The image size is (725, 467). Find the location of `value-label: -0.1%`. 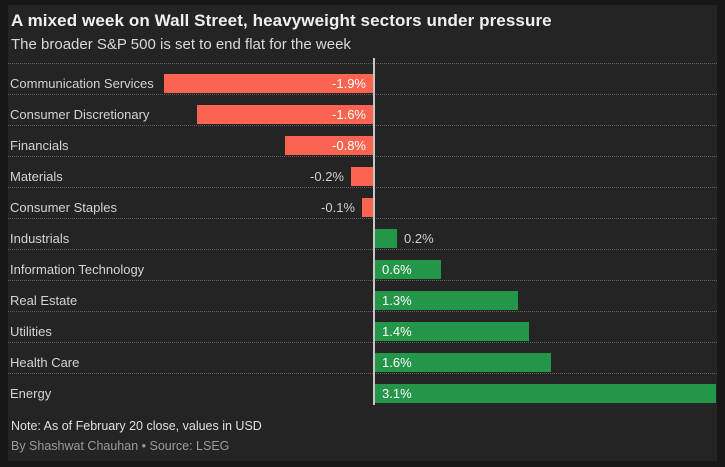

value-label: -0.1% is located at coordinates (338, 207).